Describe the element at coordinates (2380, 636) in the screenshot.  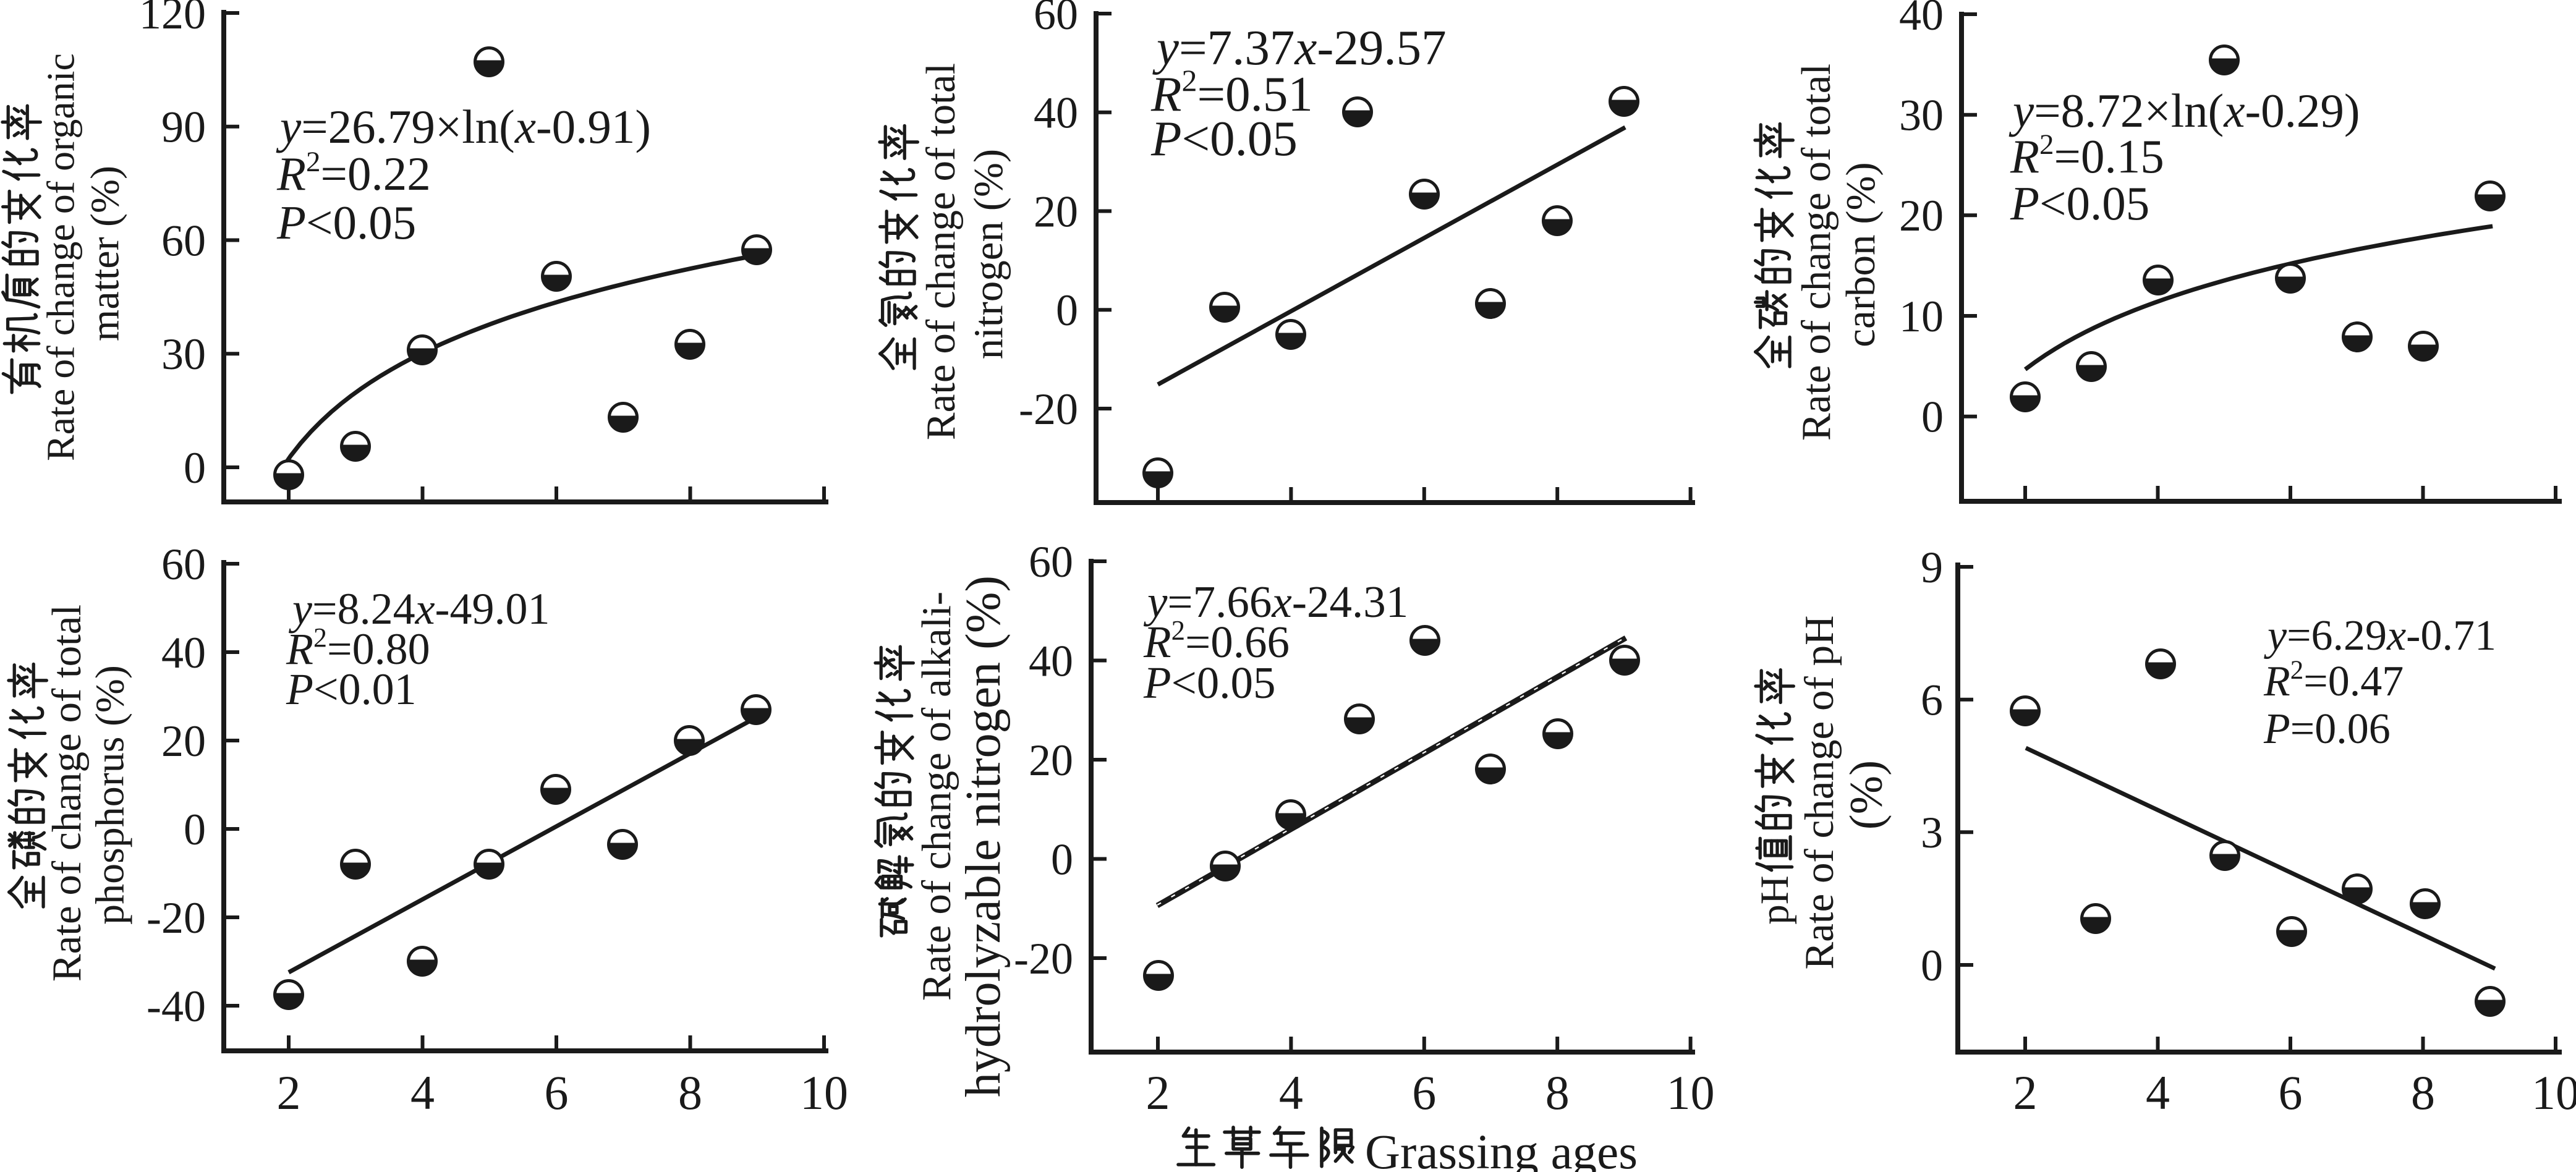
I see `svg-text: y=6.29x-0.71` at that location.